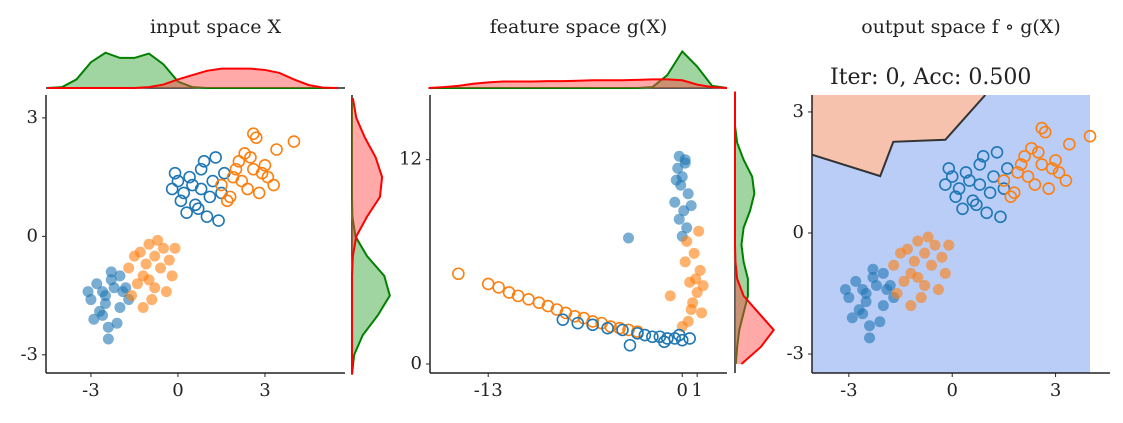 The image size is (1123, 423). What do you see at coordinates (930, 77) in the screenshot?
I see `panel-subtitle: Iter: 0, Acc: 0.500` at bounding box center [930, 77].